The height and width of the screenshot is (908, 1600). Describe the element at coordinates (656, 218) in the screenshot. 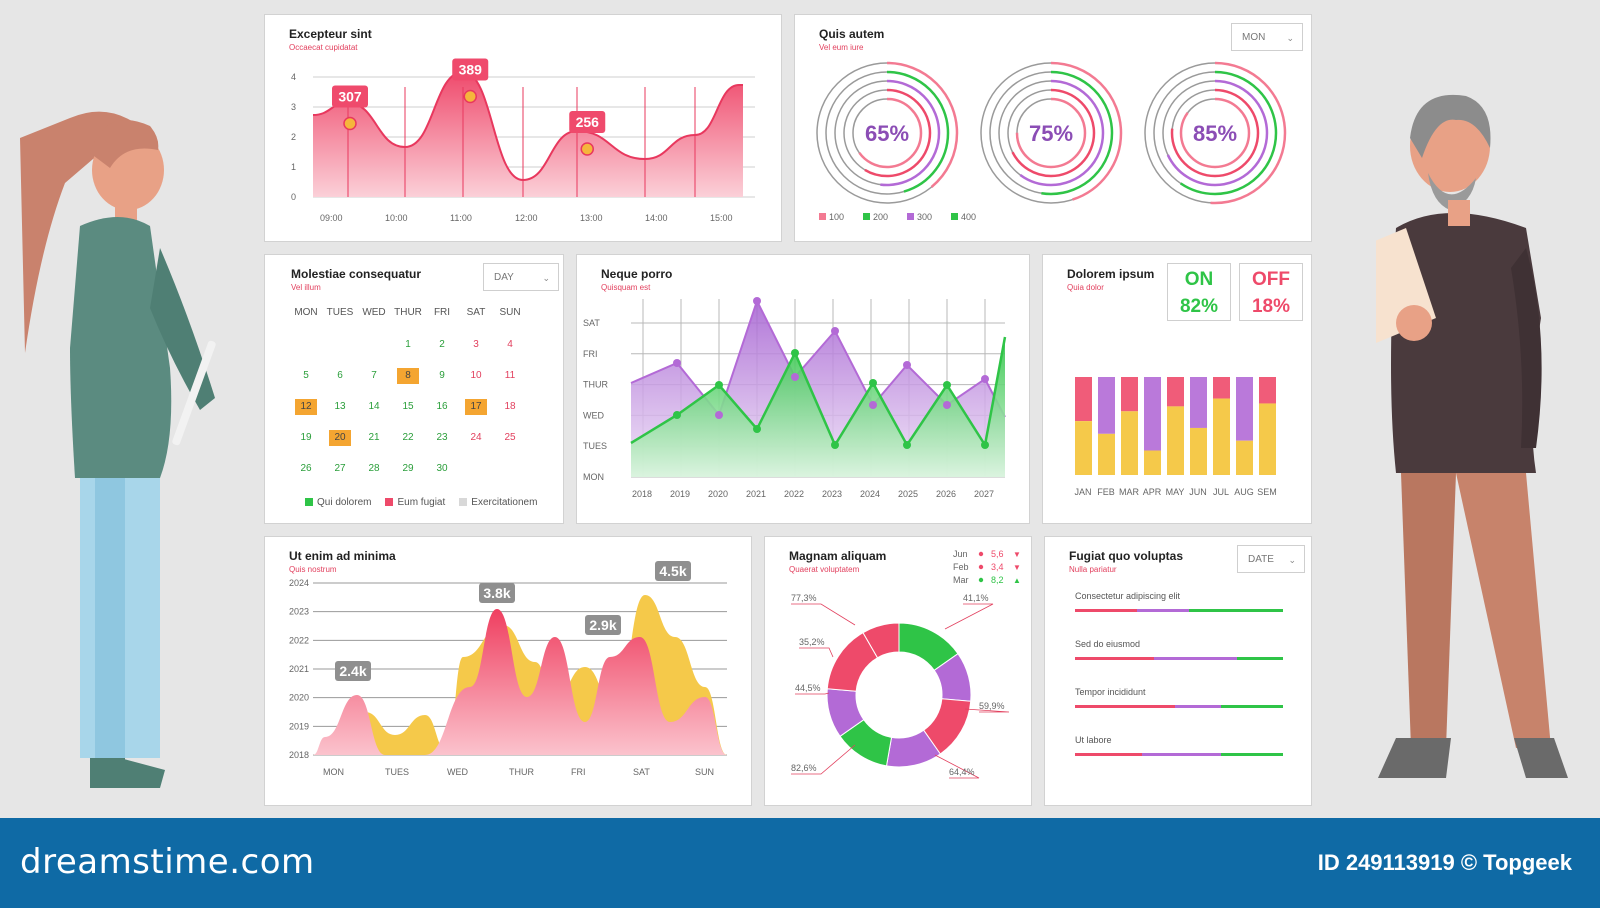

I see `x-tick-label: 14:00` at that location.